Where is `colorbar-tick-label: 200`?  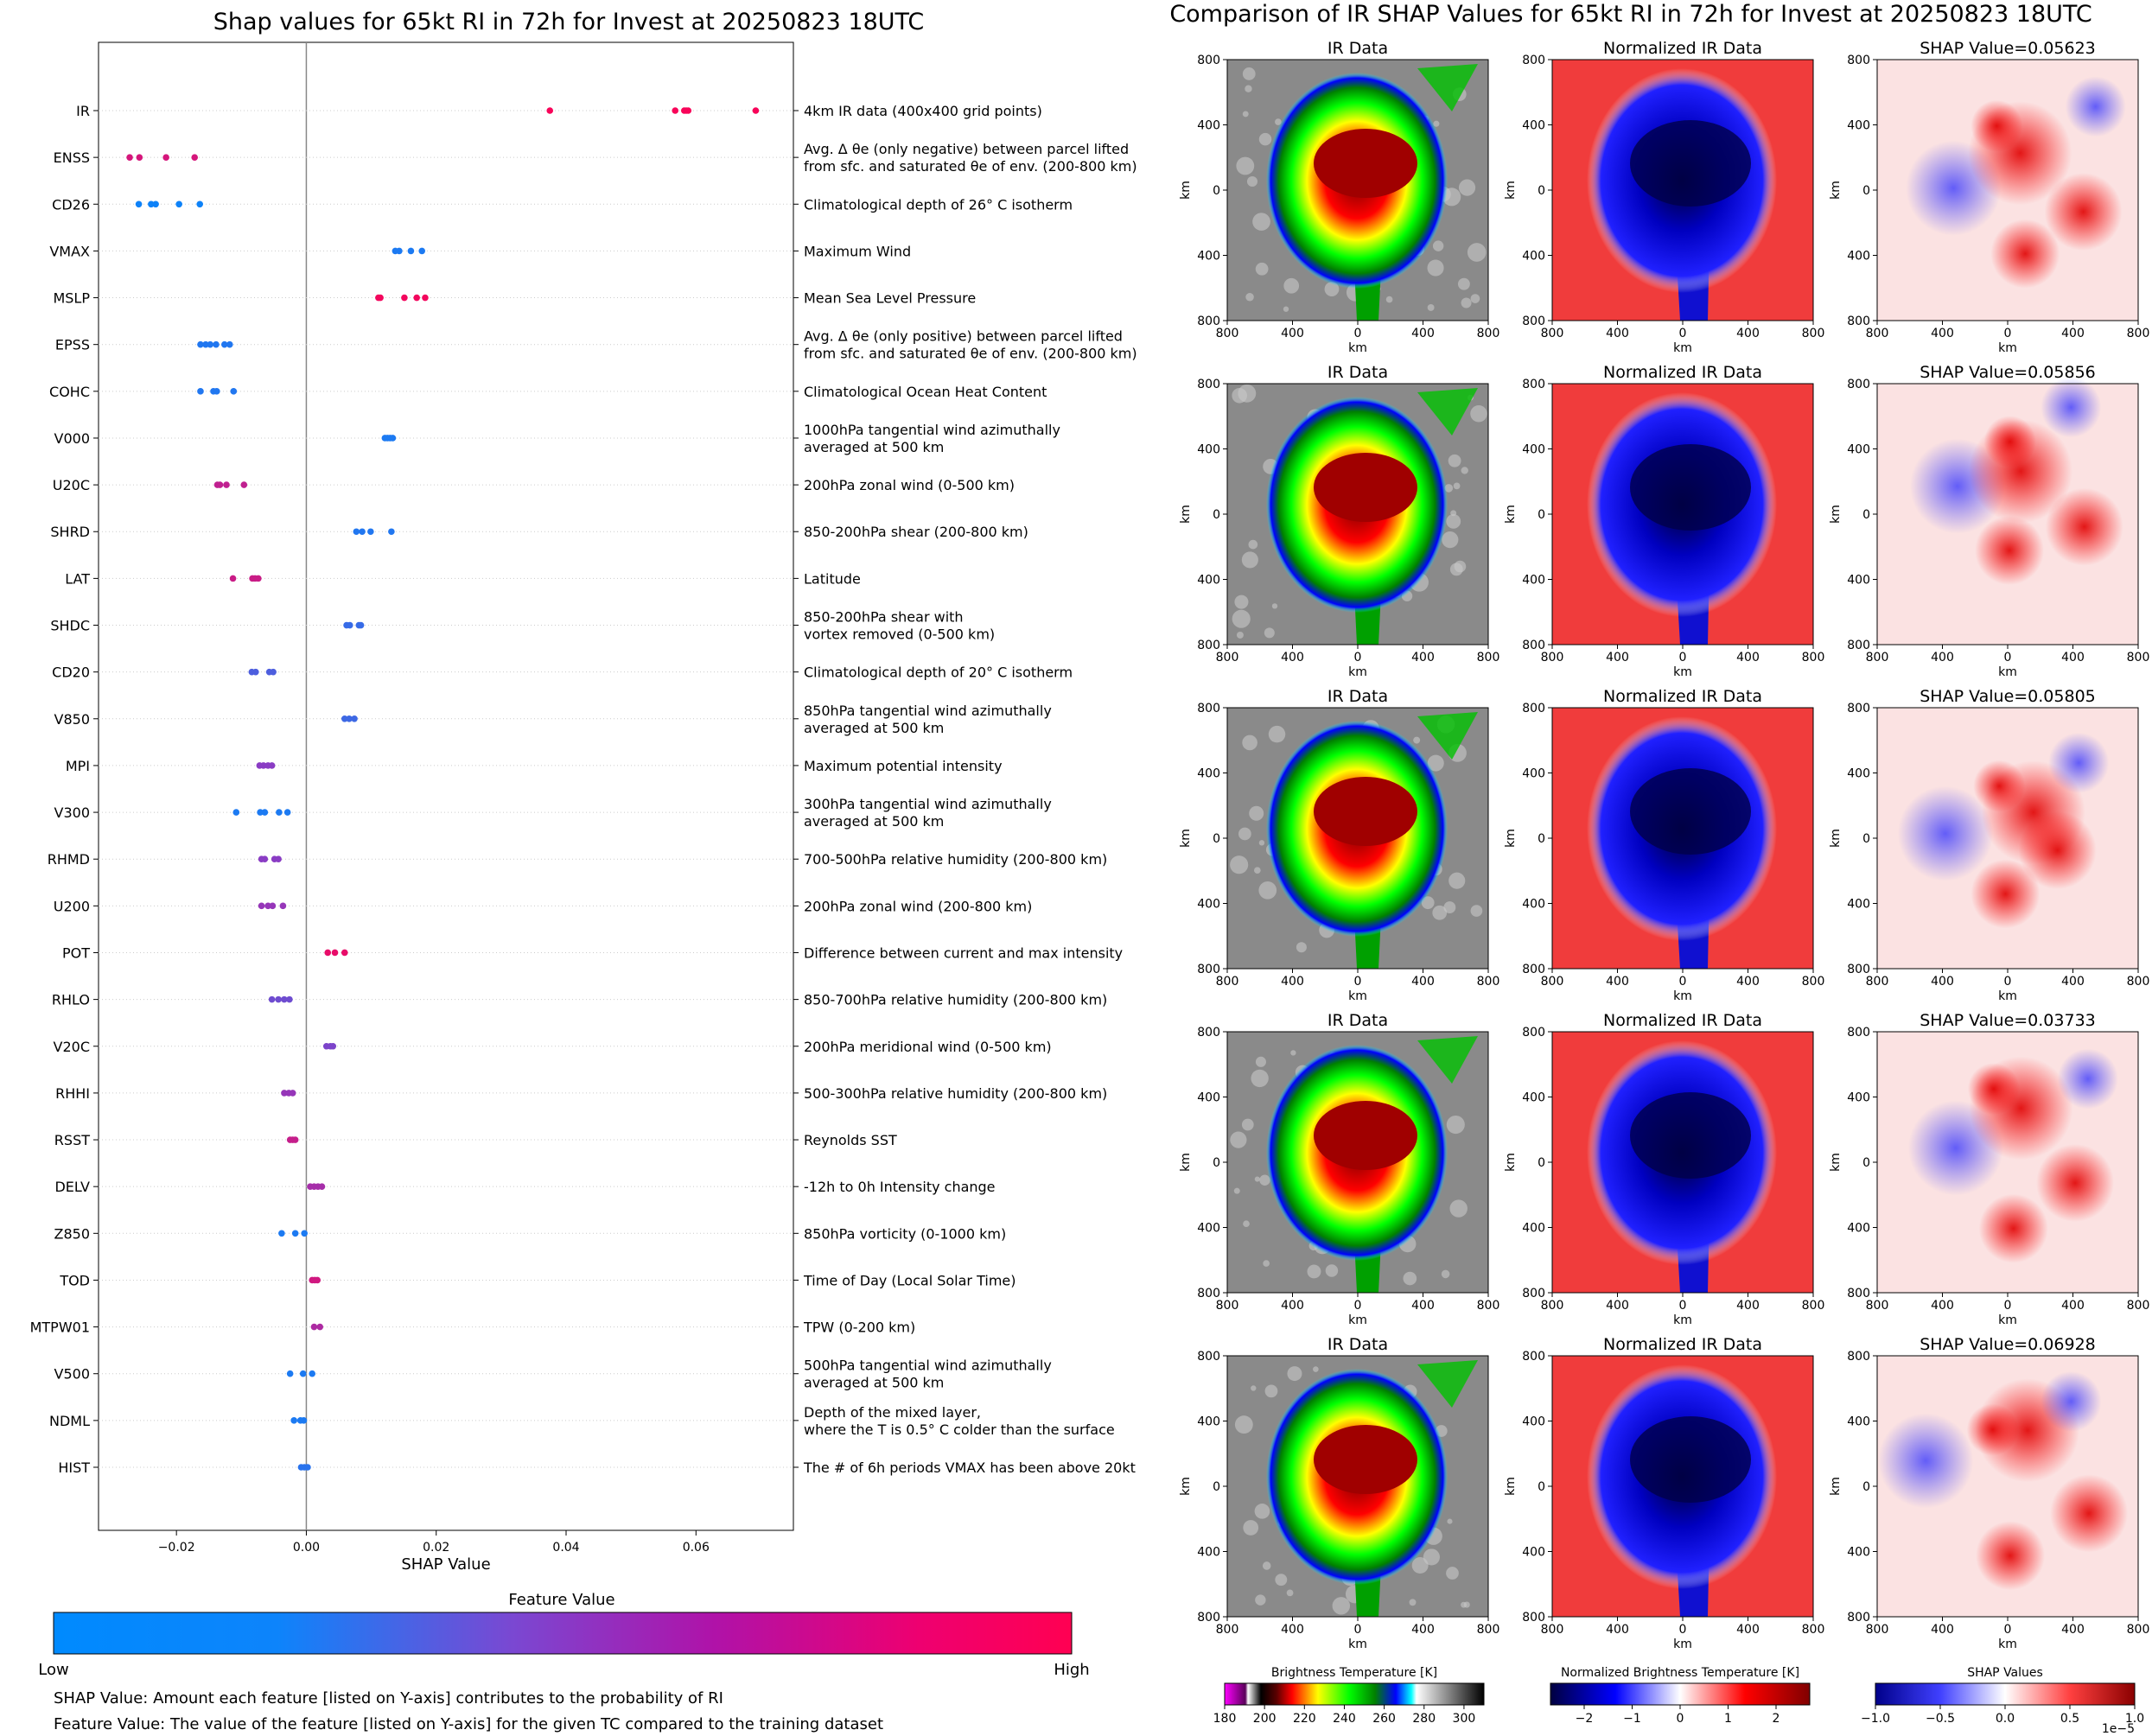
colorbar-tick-label: 200 is located at coordinates (1265, 1719).